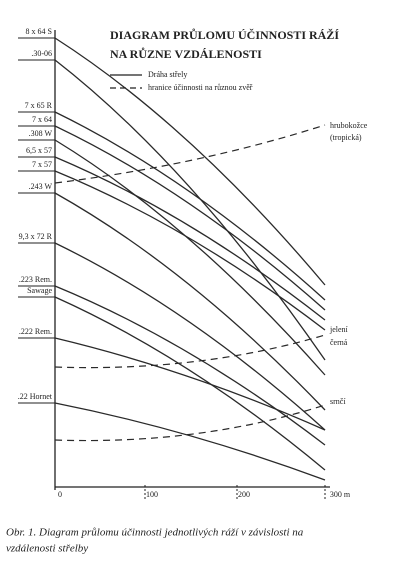 This screenshot has height=571, width=409. I want to click on x-label: 100, so click(152, 494).